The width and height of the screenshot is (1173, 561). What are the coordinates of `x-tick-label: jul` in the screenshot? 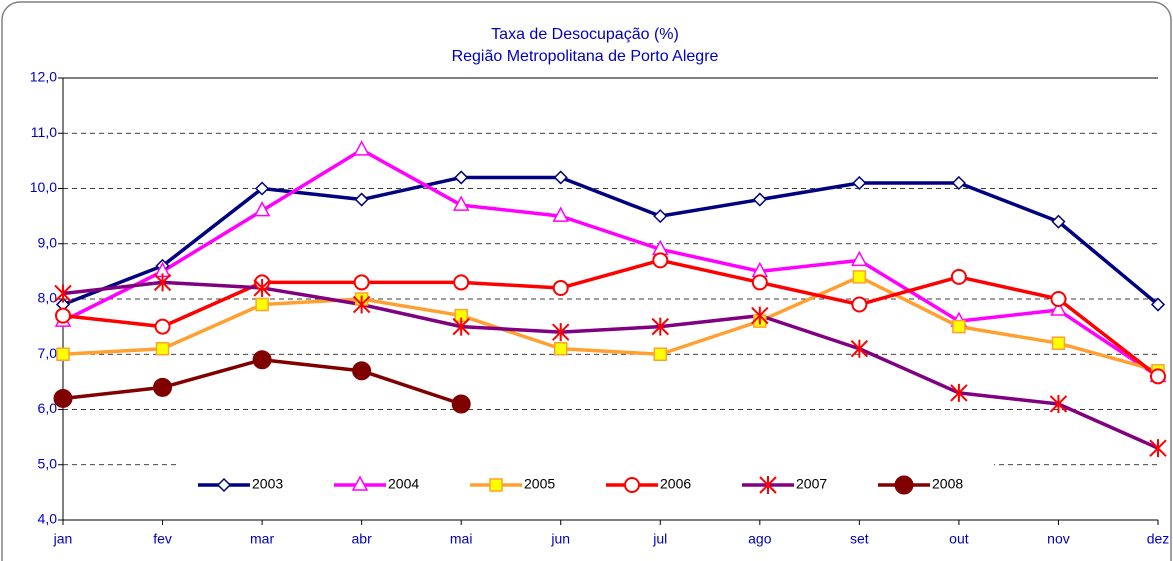 It's located at (659, 539).